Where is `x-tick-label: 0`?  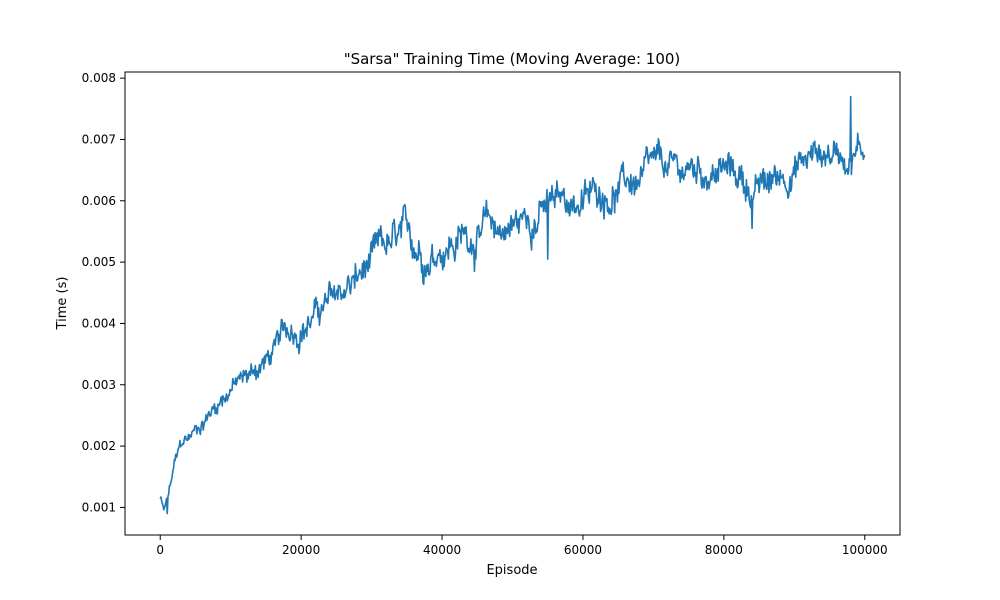
x-tick-label: 0 is located at coordinates (160, 550).